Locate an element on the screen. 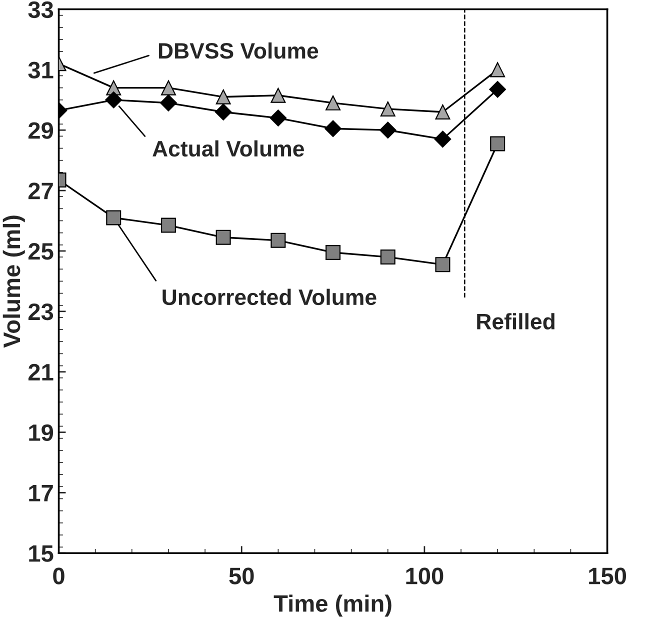 The height and width of the screenshot is (618, 653). x-tick-label: 100 is located at coordinates (425, 576).